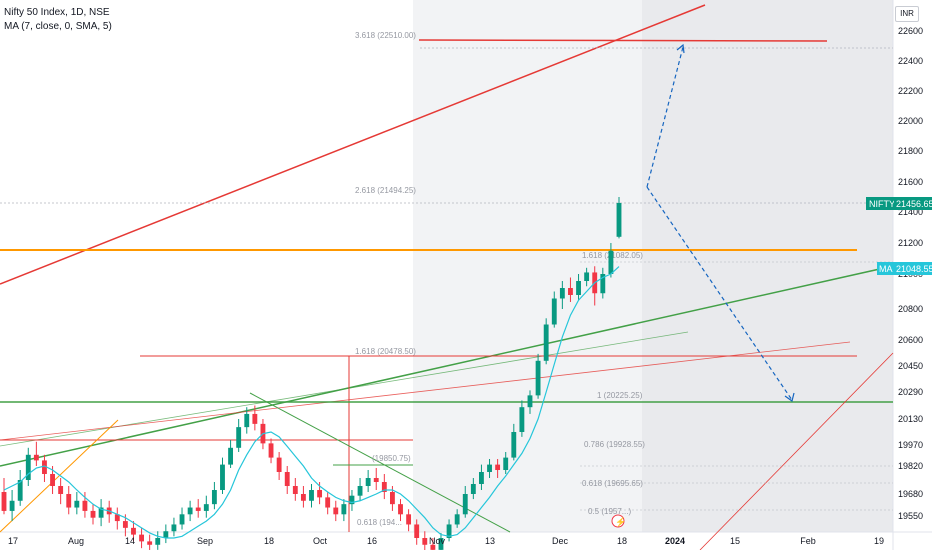 Image resolution: width=932 pixels, height=550 pixels. What do you see at coordinates (490, 541) in the screenshot?
I see `x-tick-label: 13` at bounding box center [490, 541].